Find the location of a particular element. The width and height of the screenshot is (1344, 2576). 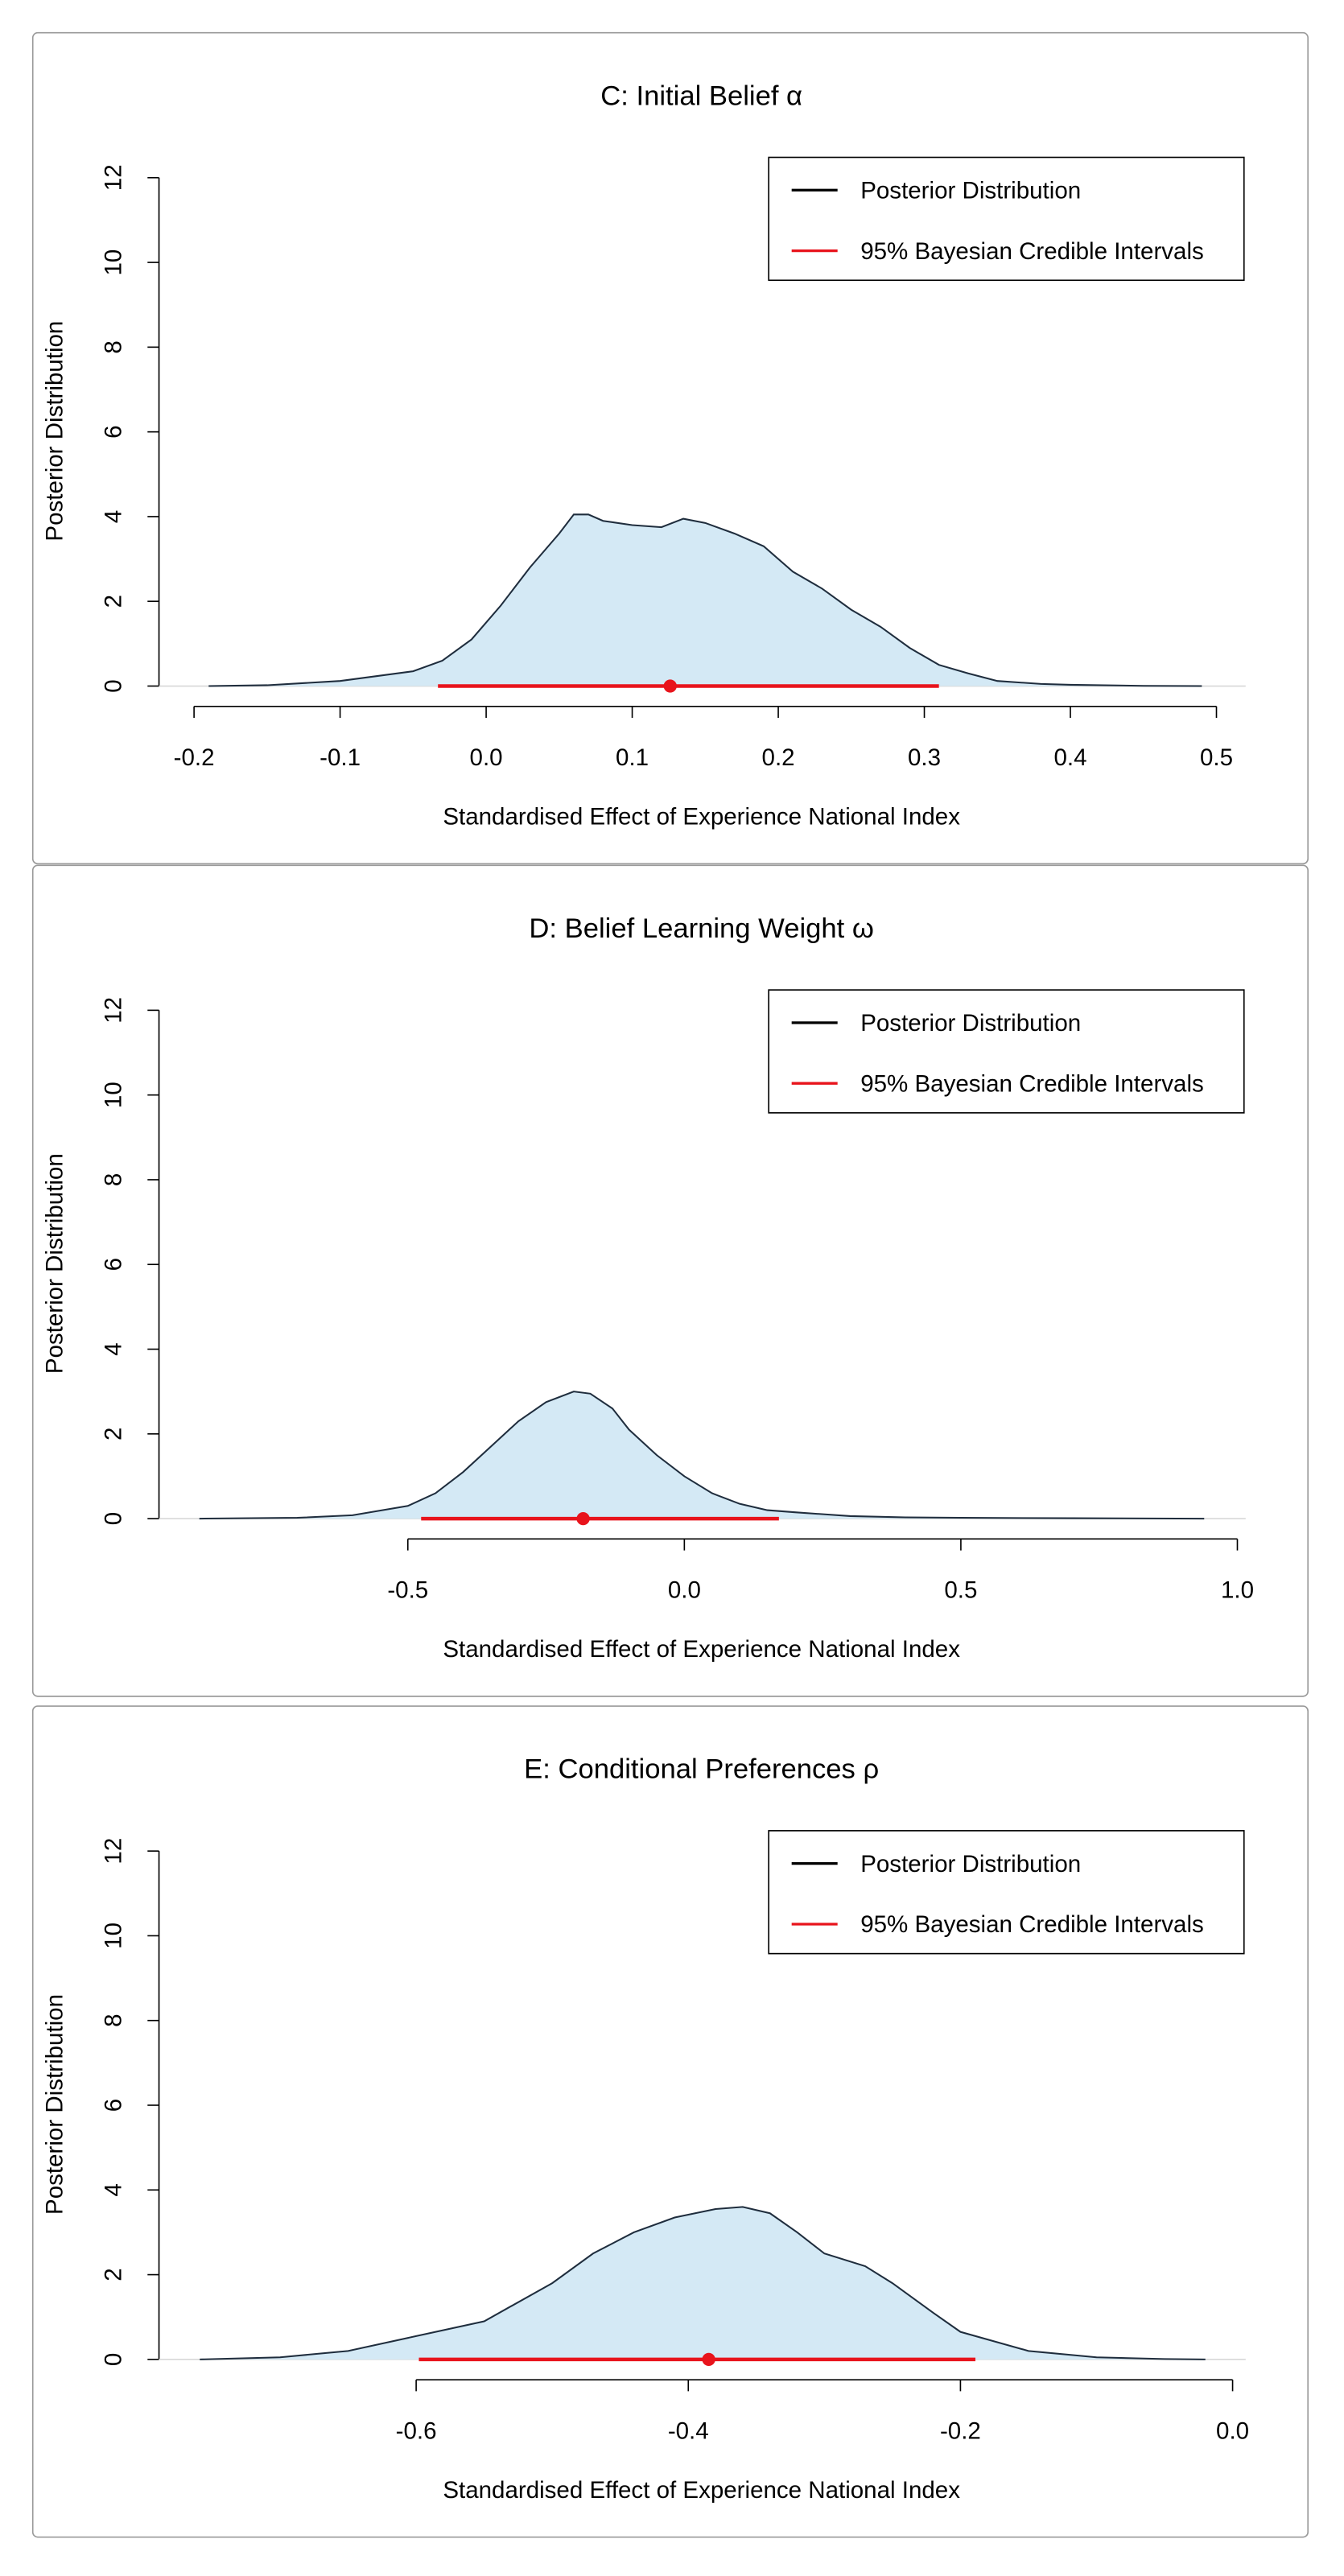

x-tick-label: 0.4 is located at coordinates (1070, 757).